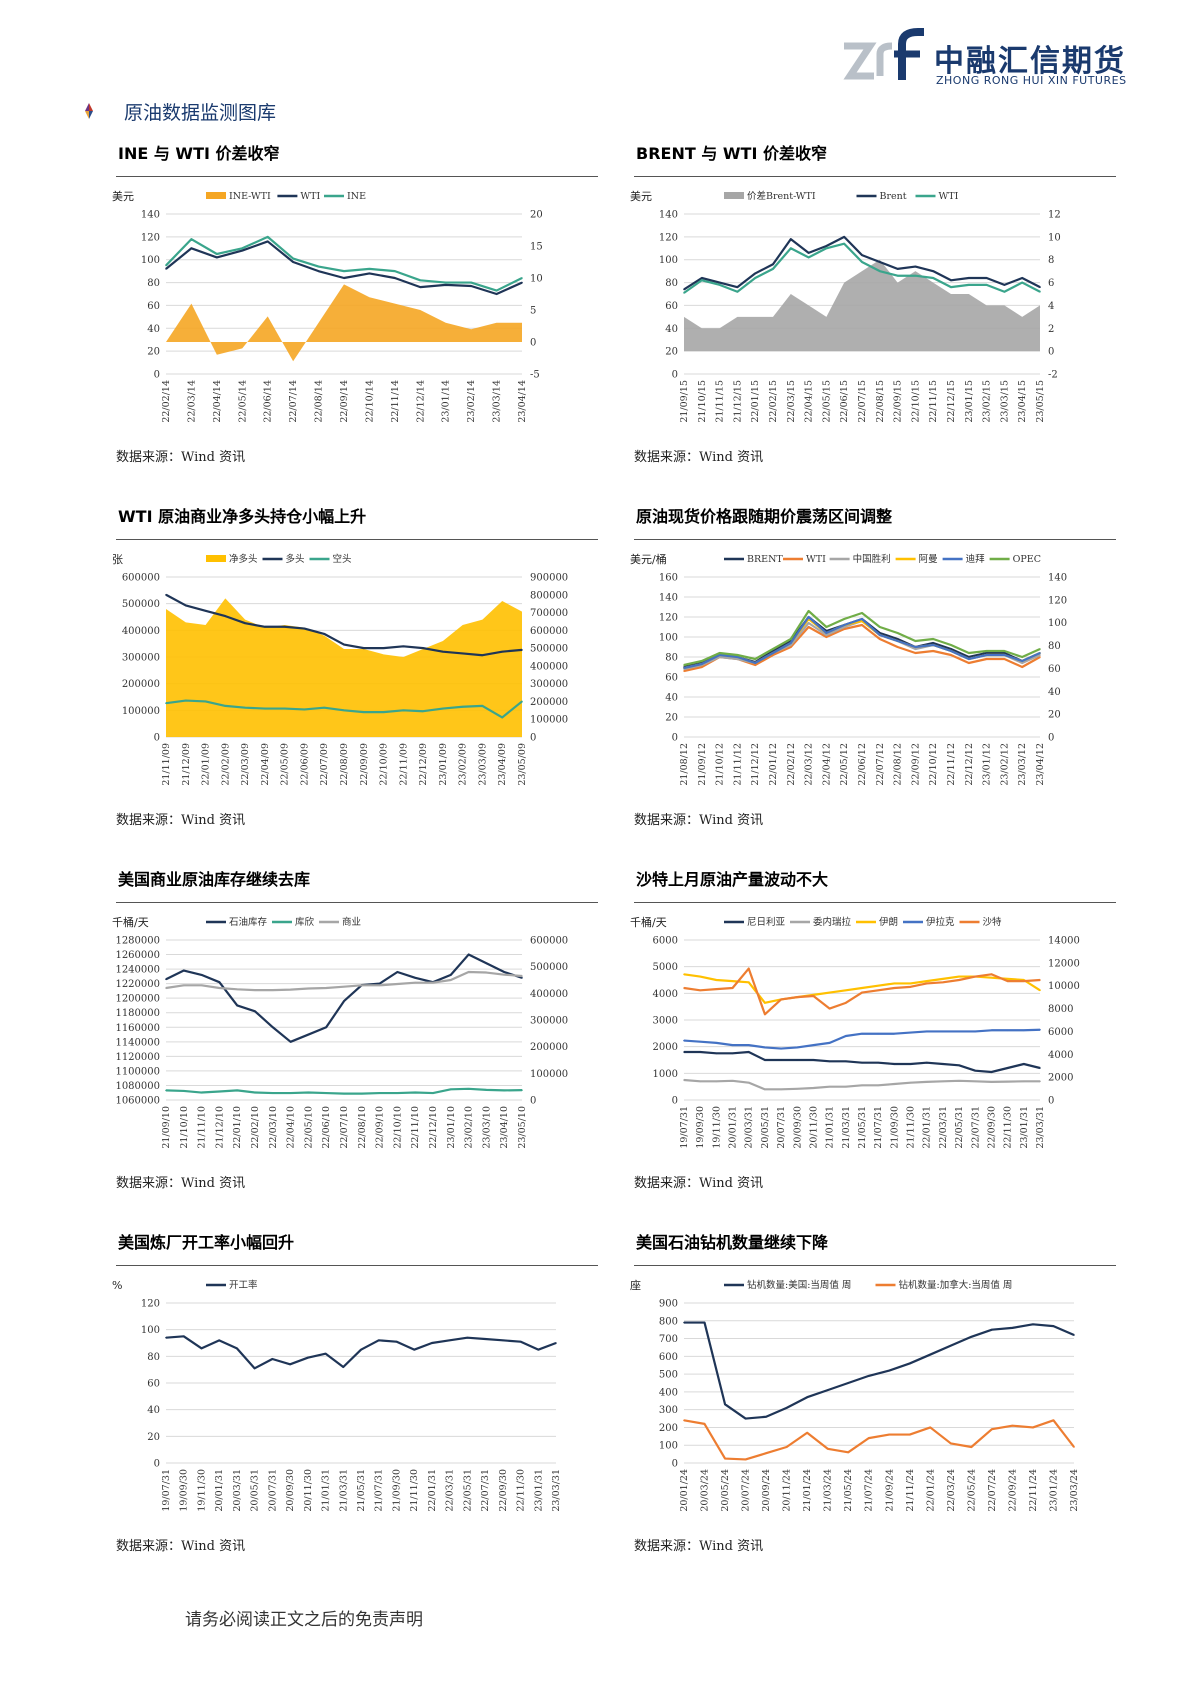  Describe the element at coordinates (549, 666) in the screenshot. I see `y2-tick-label: 400000` at that location.